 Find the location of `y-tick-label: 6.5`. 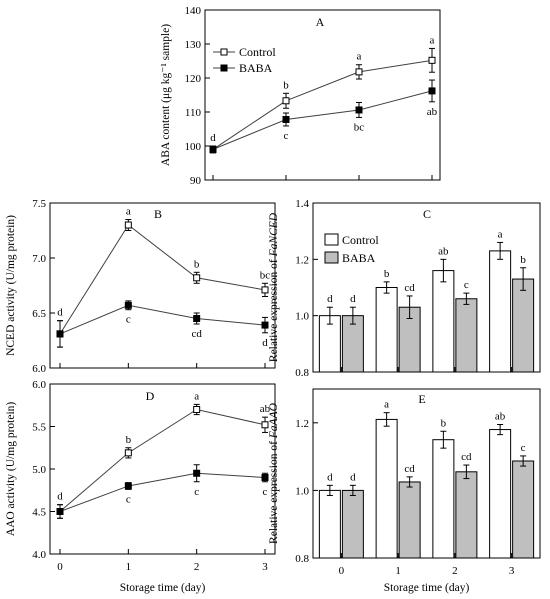

y-tick-label: 6.5 is located at coordinates (39, 314).